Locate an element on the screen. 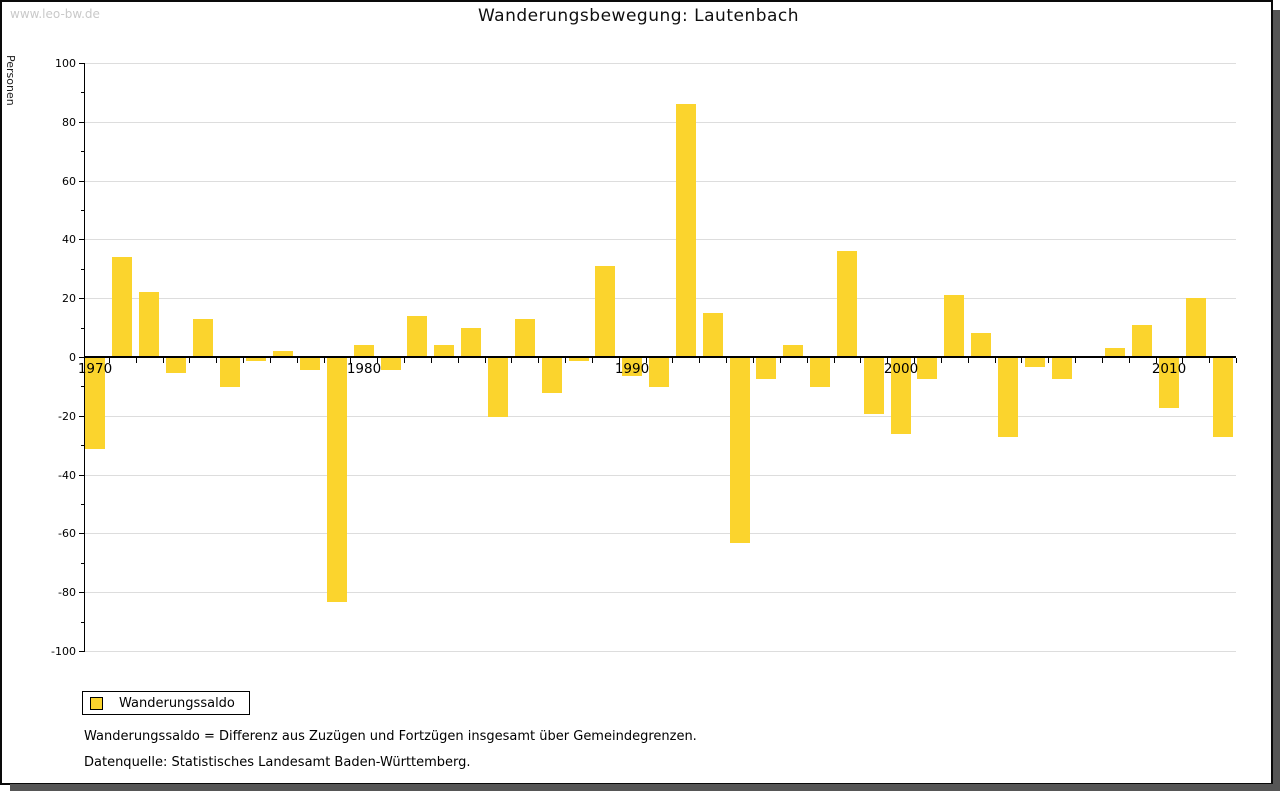 The width and height of the screenshot is (1280, 791). bar-1997 is located at coordinates (820, 372).